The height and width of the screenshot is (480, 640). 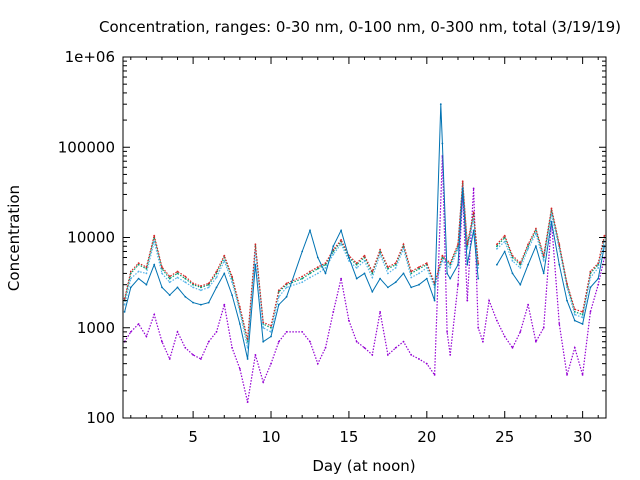 What do you see at coordinates (504, 437) in the screenshot?
I see `x-tick-label: 25` at bounding box center [504, 437].